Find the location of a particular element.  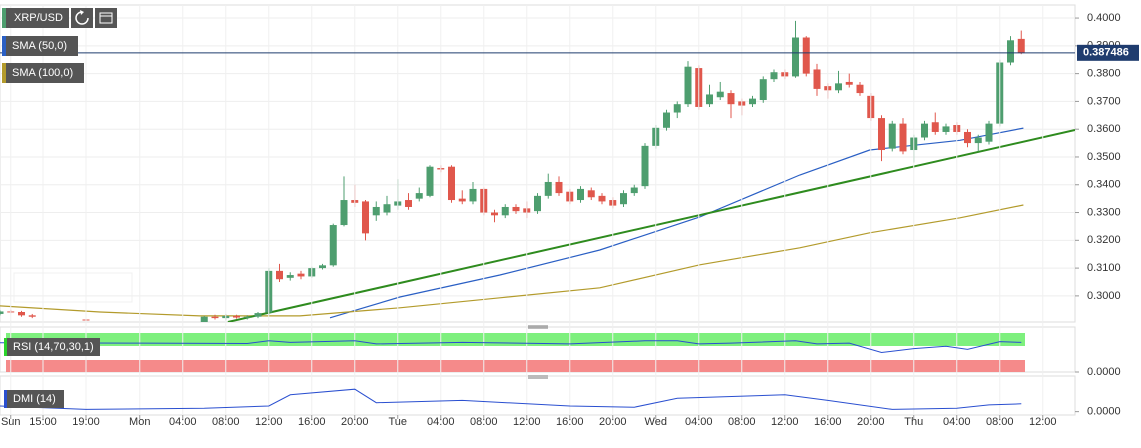

current-price-label: 0.387486 is located at coordinates (1106, 53).